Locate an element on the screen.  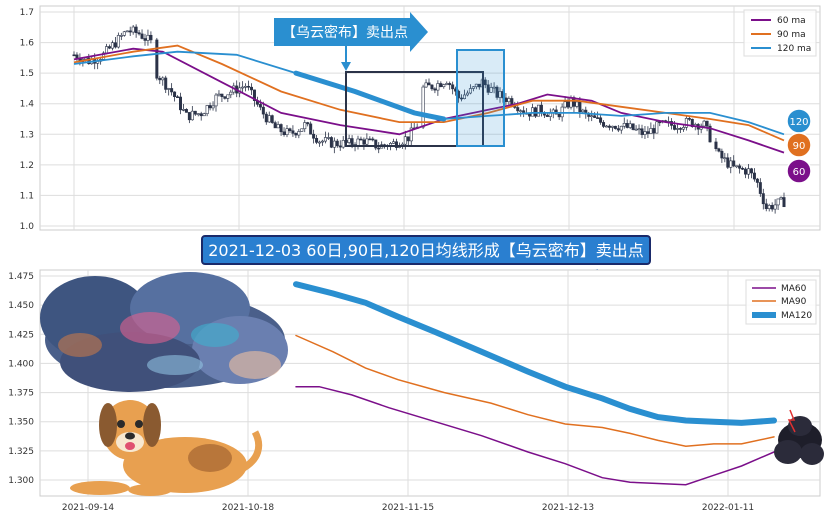
bottom-x-tick-label: 2021-10-18 is located at coordinates (248, 508).